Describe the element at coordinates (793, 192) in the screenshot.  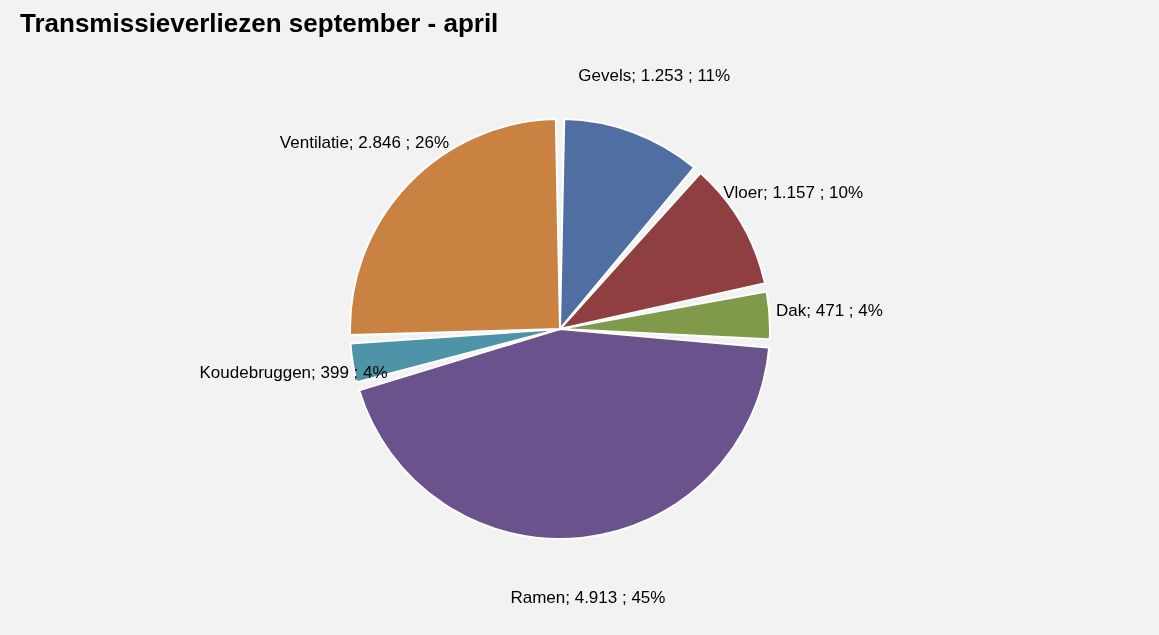
I see `slice-label: Vloer; 1.157 ; 10%` at that location.